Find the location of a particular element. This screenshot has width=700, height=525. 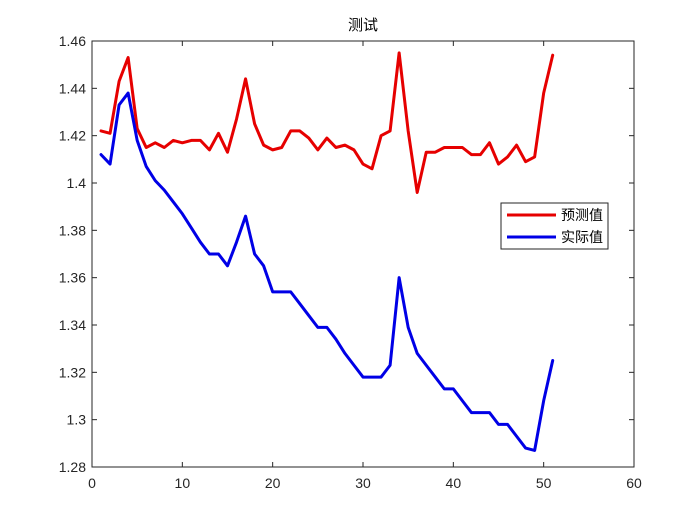

legend-label-1: 预测值 is located at coordinates (582, 216).